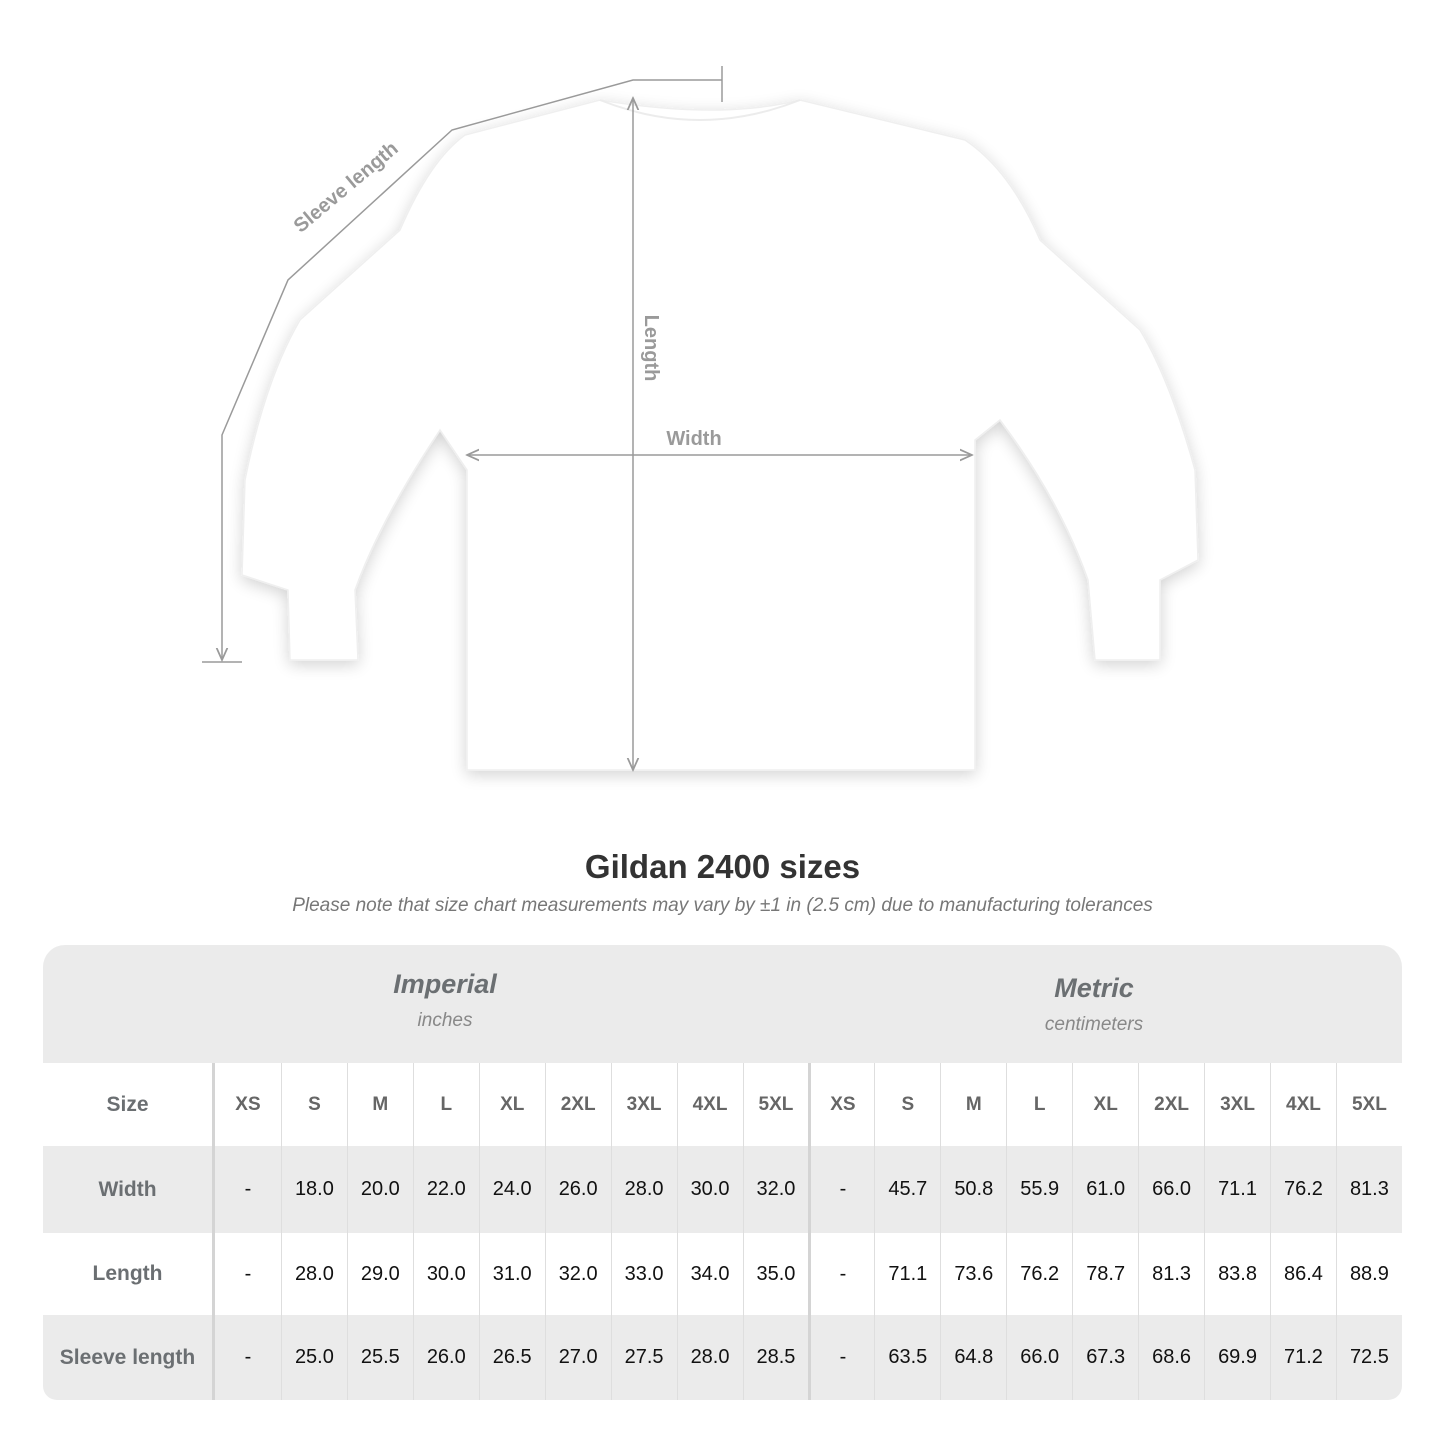 This screenshot has height=1445, width=1445. I want to click on metric-size-header: 3XL, so click(1237, 1104).